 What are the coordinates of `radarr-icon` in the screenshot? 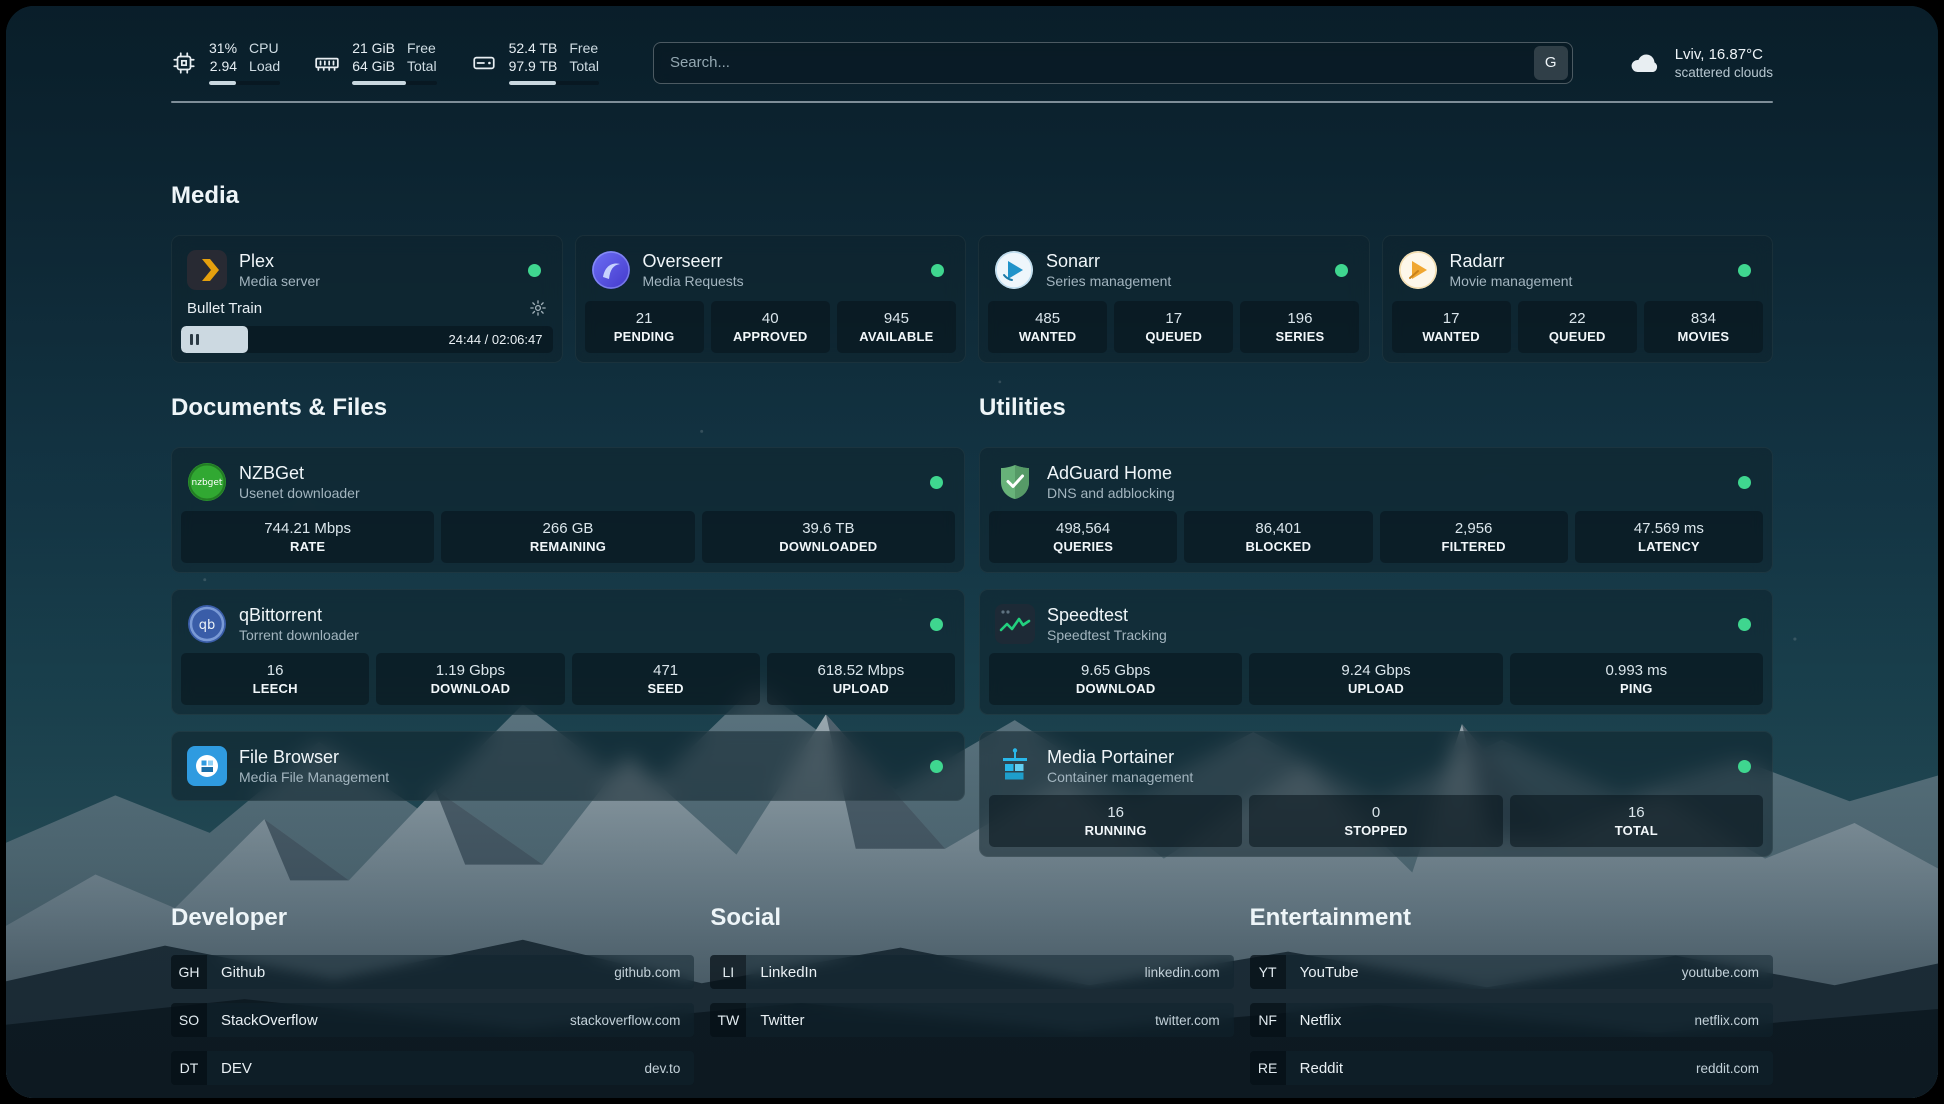 It's located at (1418, 270).